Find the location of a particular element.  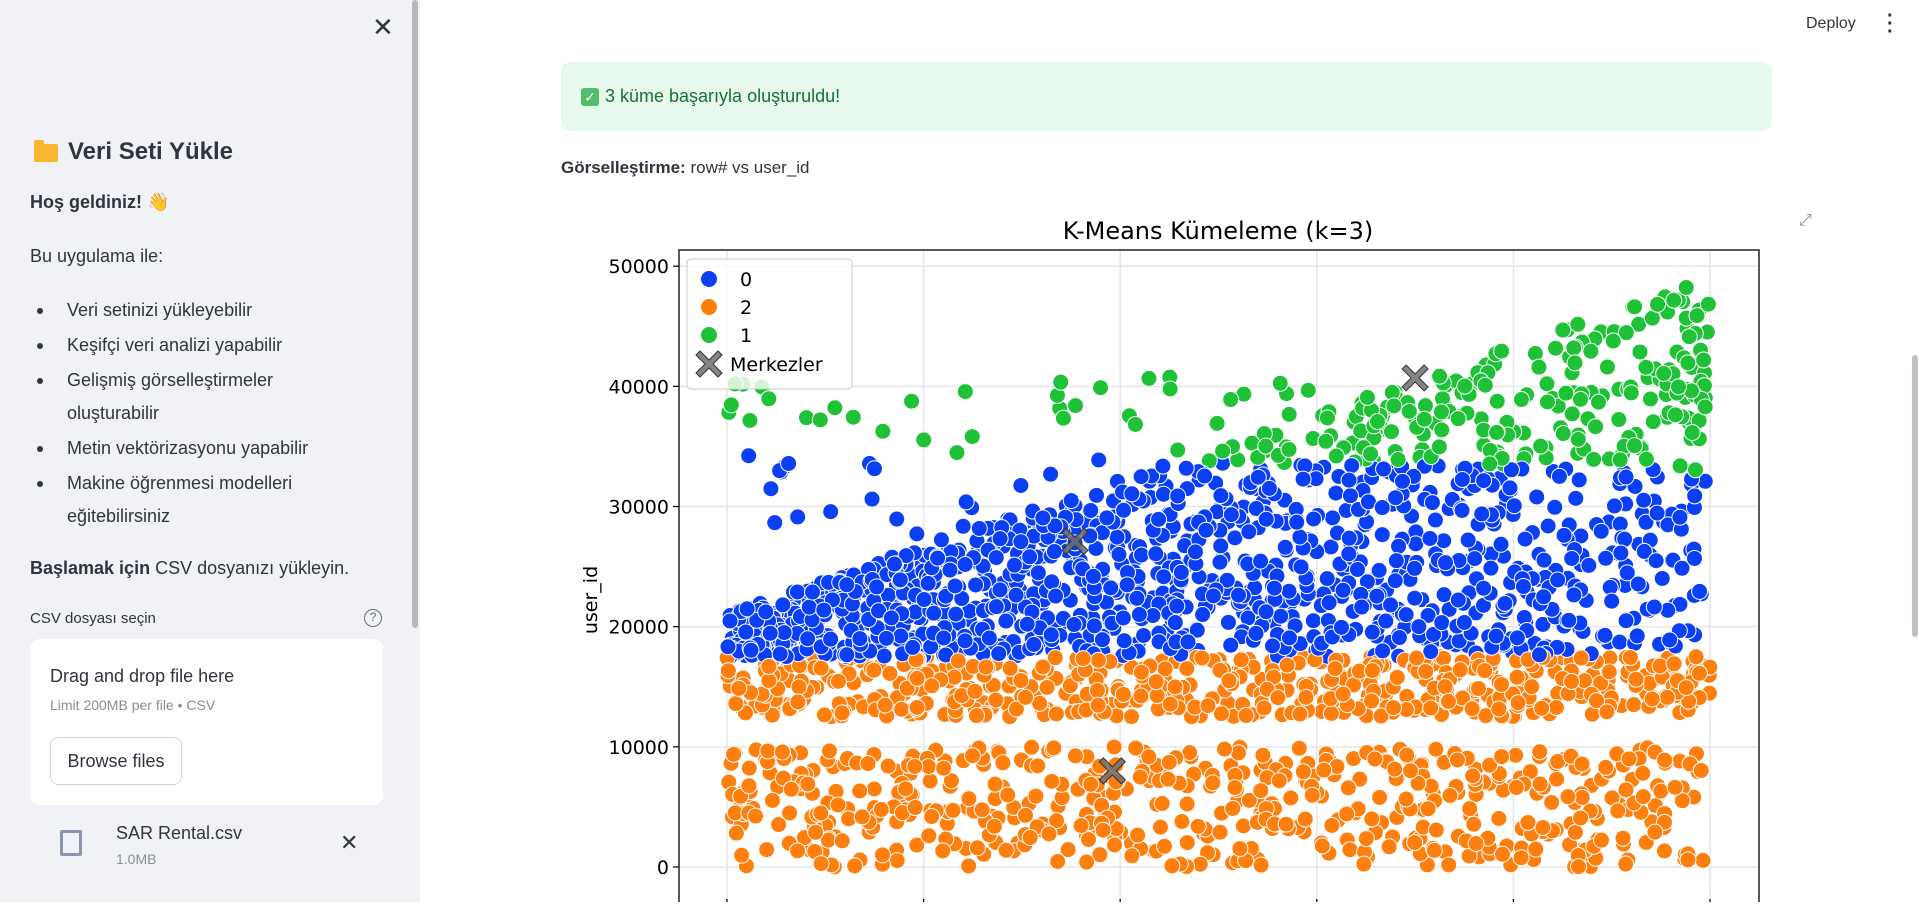

main-scrollbar is located at coordinates (1915, 496).